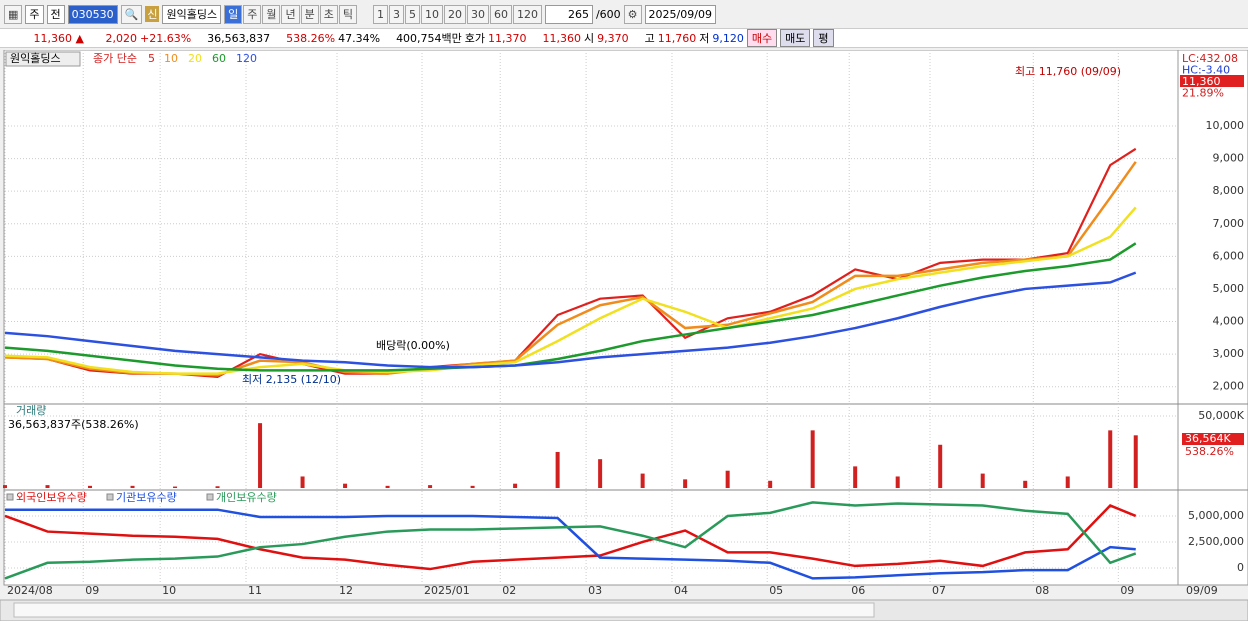 This screenshot has height=621, width=1248. What do you see at coordinates (309, 14) in the screenshot?
I see `toolbar-button: 분` at bounding box center [309, 14].